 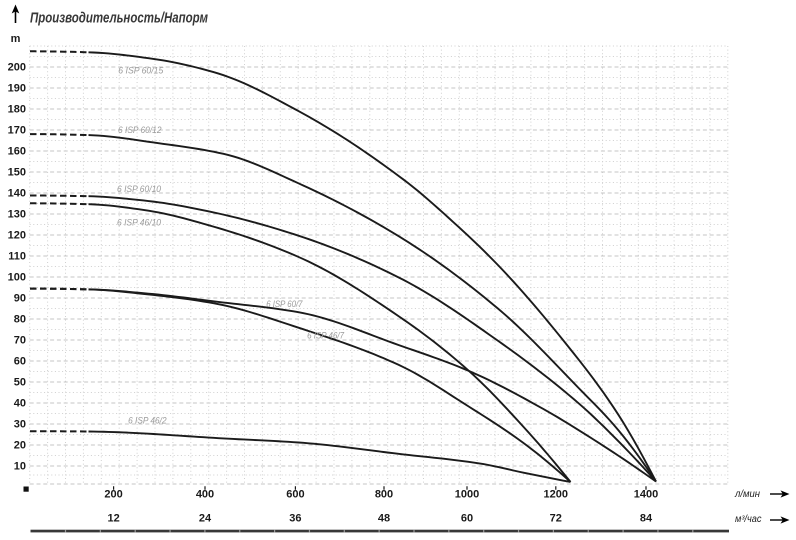 I want to click on svg-text: 600, so click(x=295, y=495).